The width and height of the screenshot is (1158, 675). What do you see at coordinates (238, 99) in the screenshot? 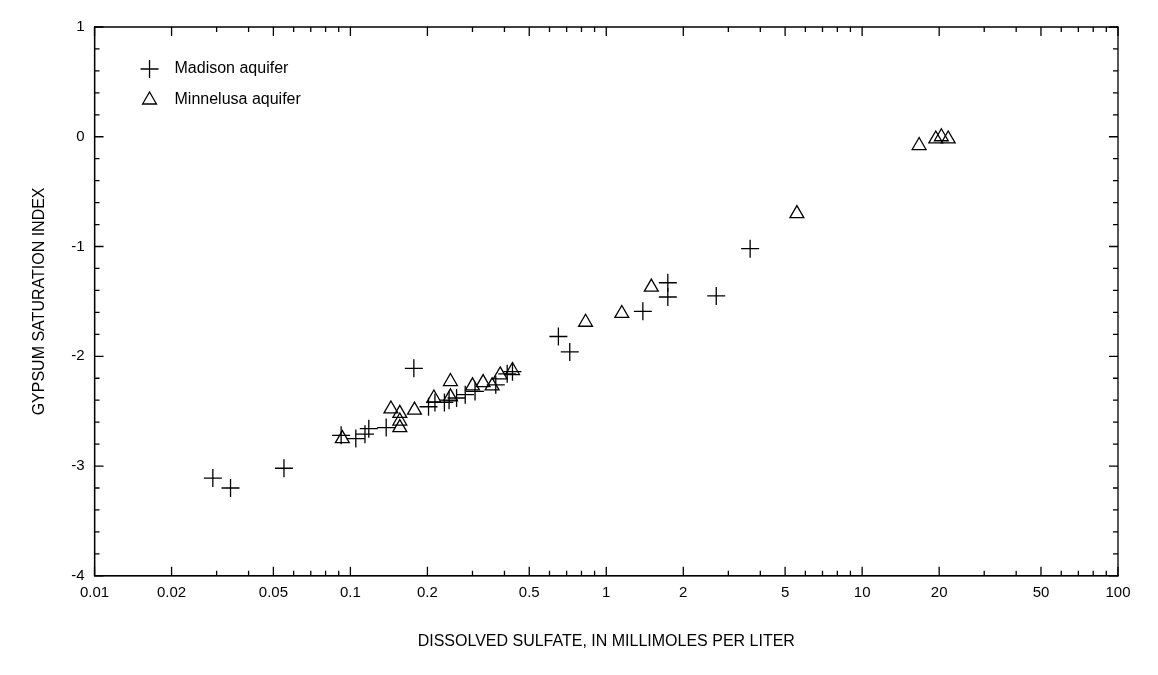
I see `legend-label: Minnelusa aquifer` at bounding box center [238, 99].